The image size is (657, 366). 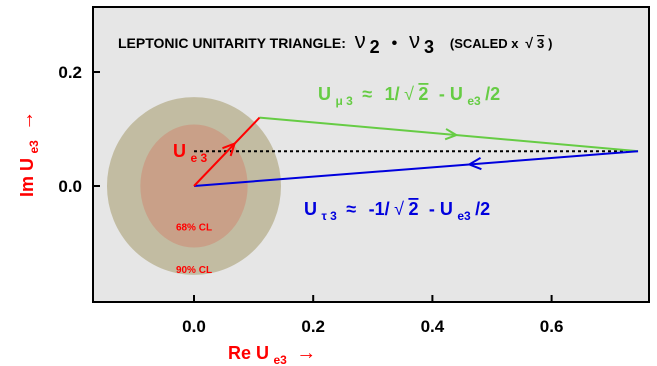 I want to click on umu3-label-sub2: e3, so click(x=474, y=101).